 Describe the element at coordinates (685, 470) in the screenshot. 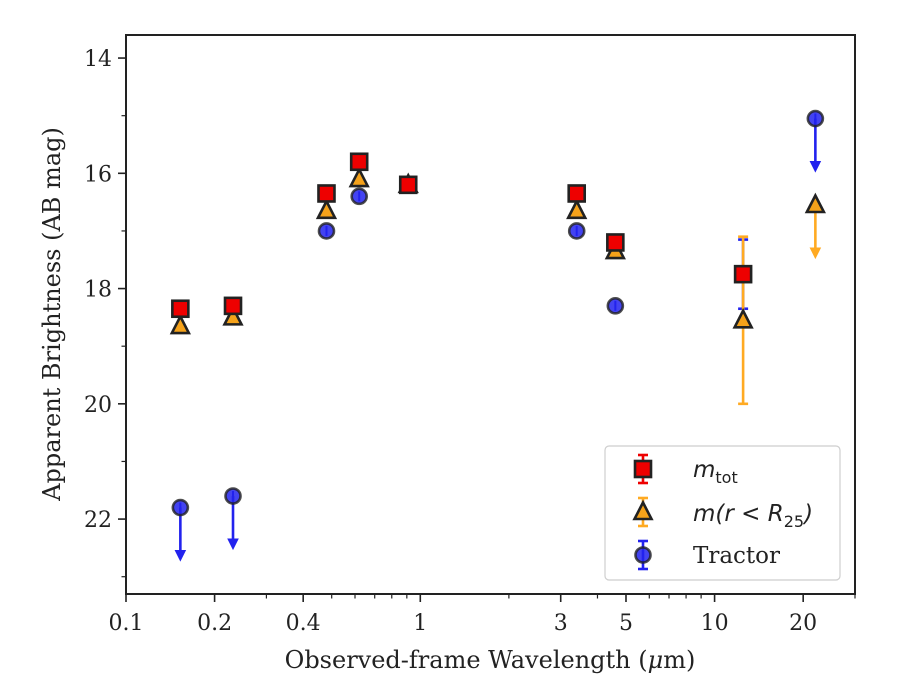

I see `legend-item-mtot: mtot` at that location.